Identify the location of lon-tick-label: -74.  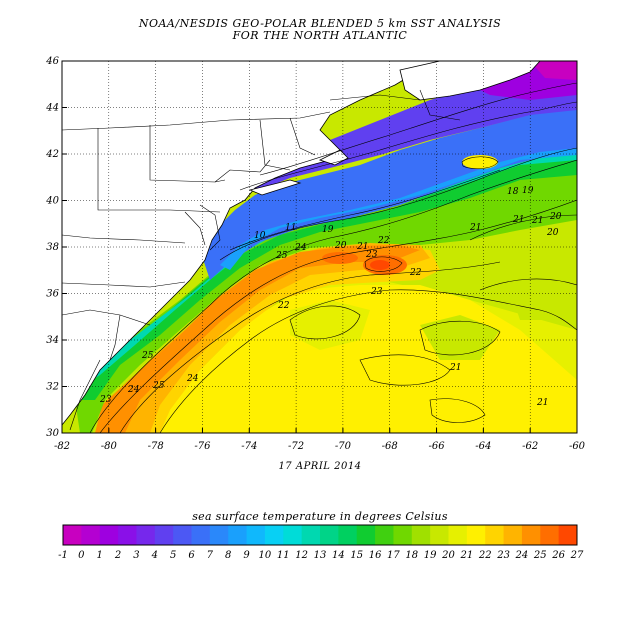
(249, 446).